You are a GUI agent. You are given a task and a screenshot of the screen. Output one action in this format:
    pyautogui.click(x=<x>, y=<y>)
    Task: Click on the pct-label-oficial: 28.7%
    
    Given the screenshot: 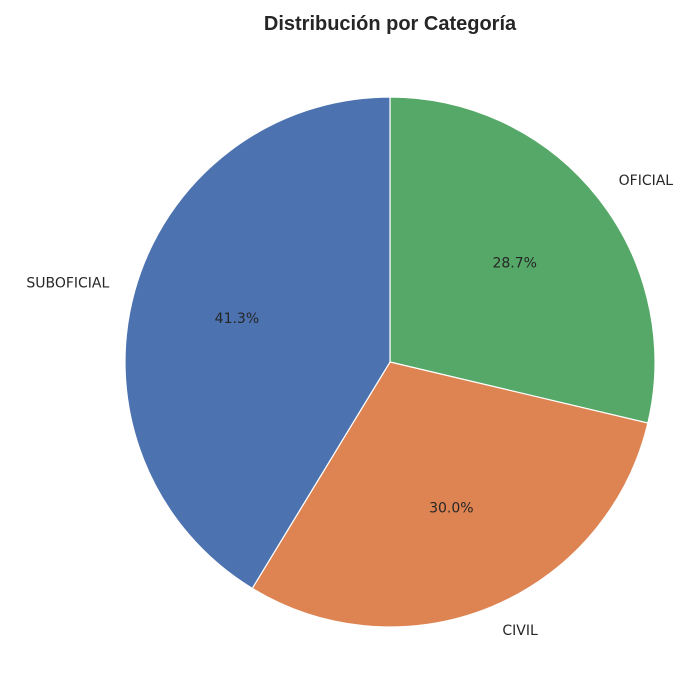 What is the action you would take?
    pyautogui.click(x=514, y=263)
    